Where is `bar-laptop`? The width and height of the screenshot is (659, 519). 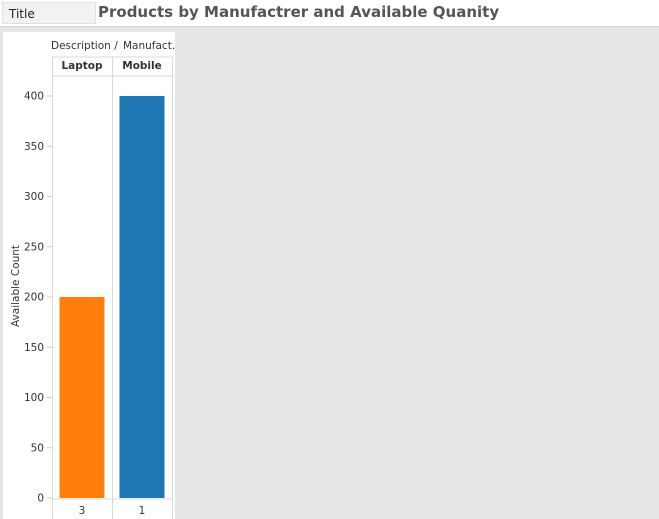 bar-laptop is located at coordinates (82, 397).